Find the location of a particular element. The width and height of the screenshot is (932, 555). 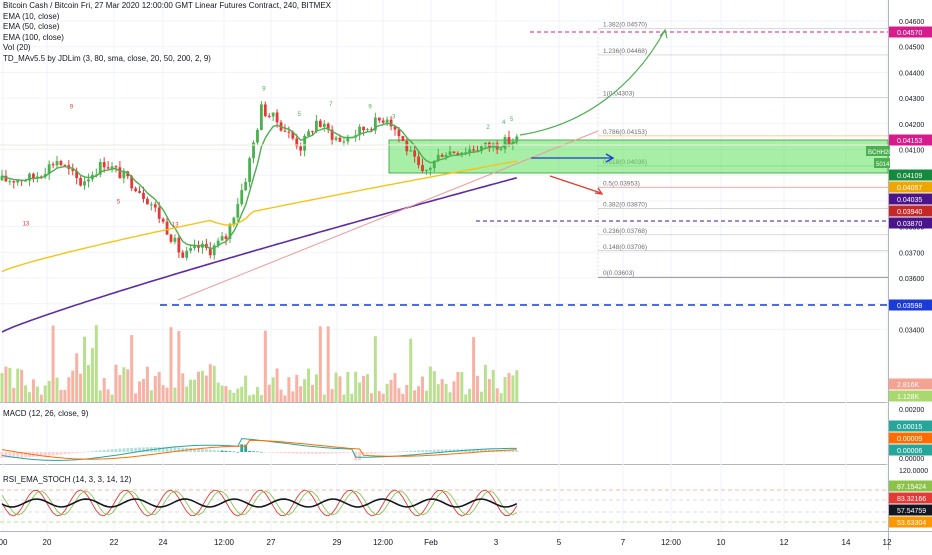

stoch-d-line is located at coordinates (259, 503).